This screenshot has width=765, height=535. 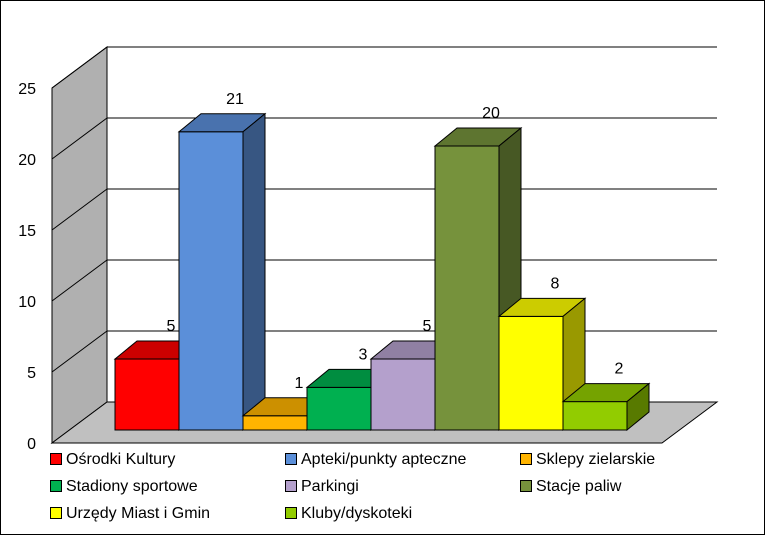 What do you see at coordinates (79, 245) in the screenshot?
I see `side-wall` at bounding box center [79, 245].